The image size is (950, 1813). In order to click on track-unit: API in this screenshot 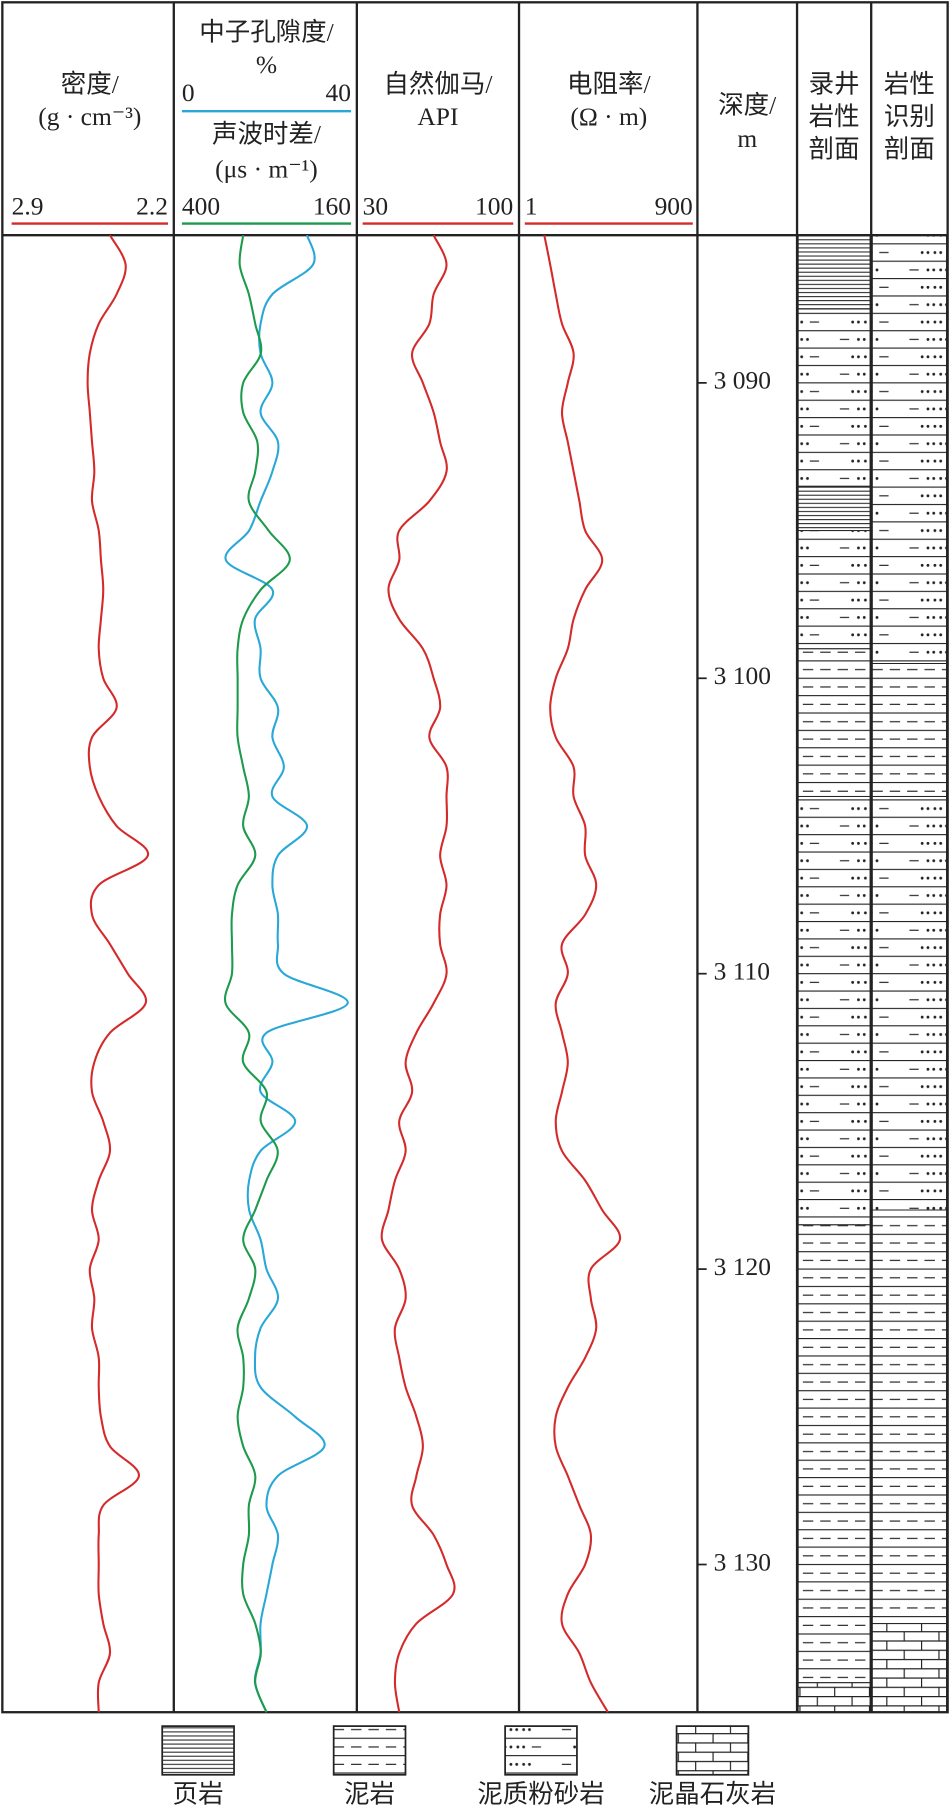, I will do `click(437, 116)`.